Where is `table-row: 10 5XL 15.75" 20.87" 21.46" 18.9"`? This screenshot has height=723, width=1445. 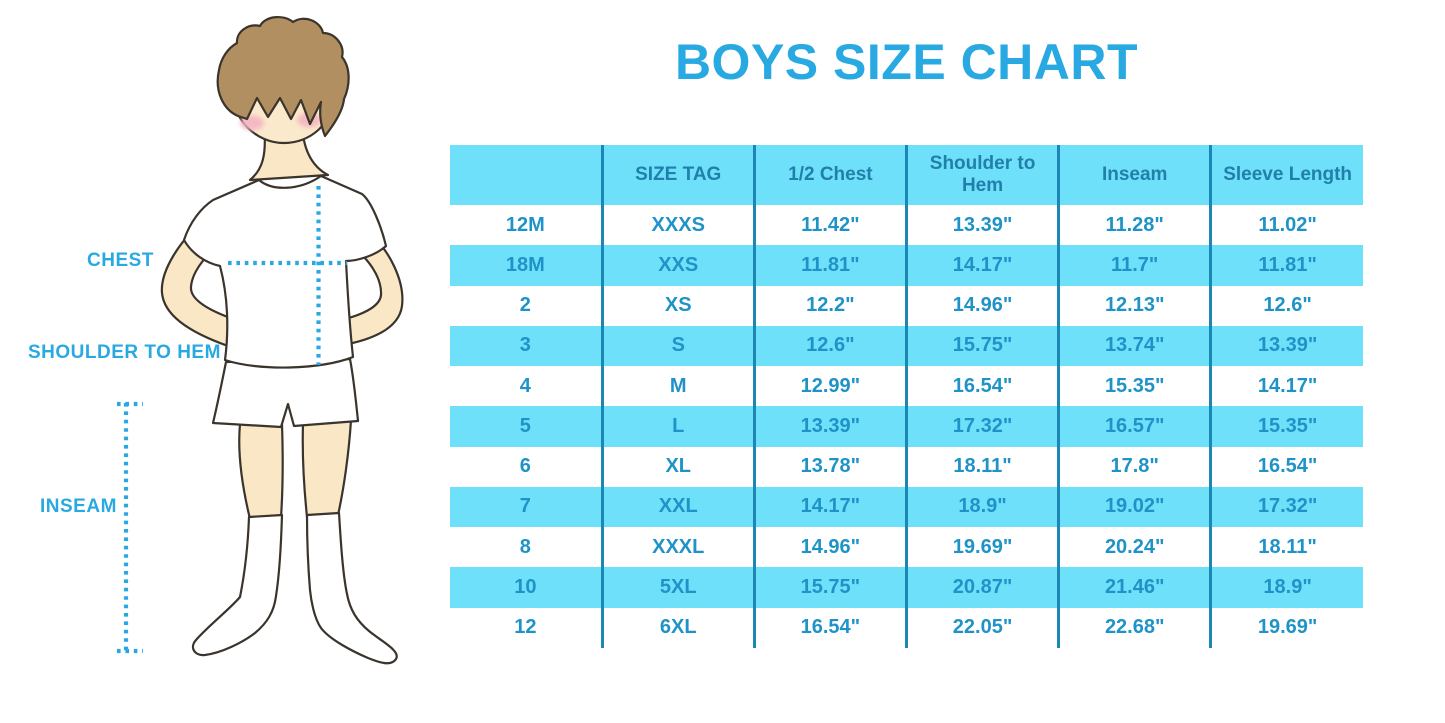
table-row: 10 5XL 15.75" 20.87" 21.46" 18.9" is located at coordinates (906, 587).